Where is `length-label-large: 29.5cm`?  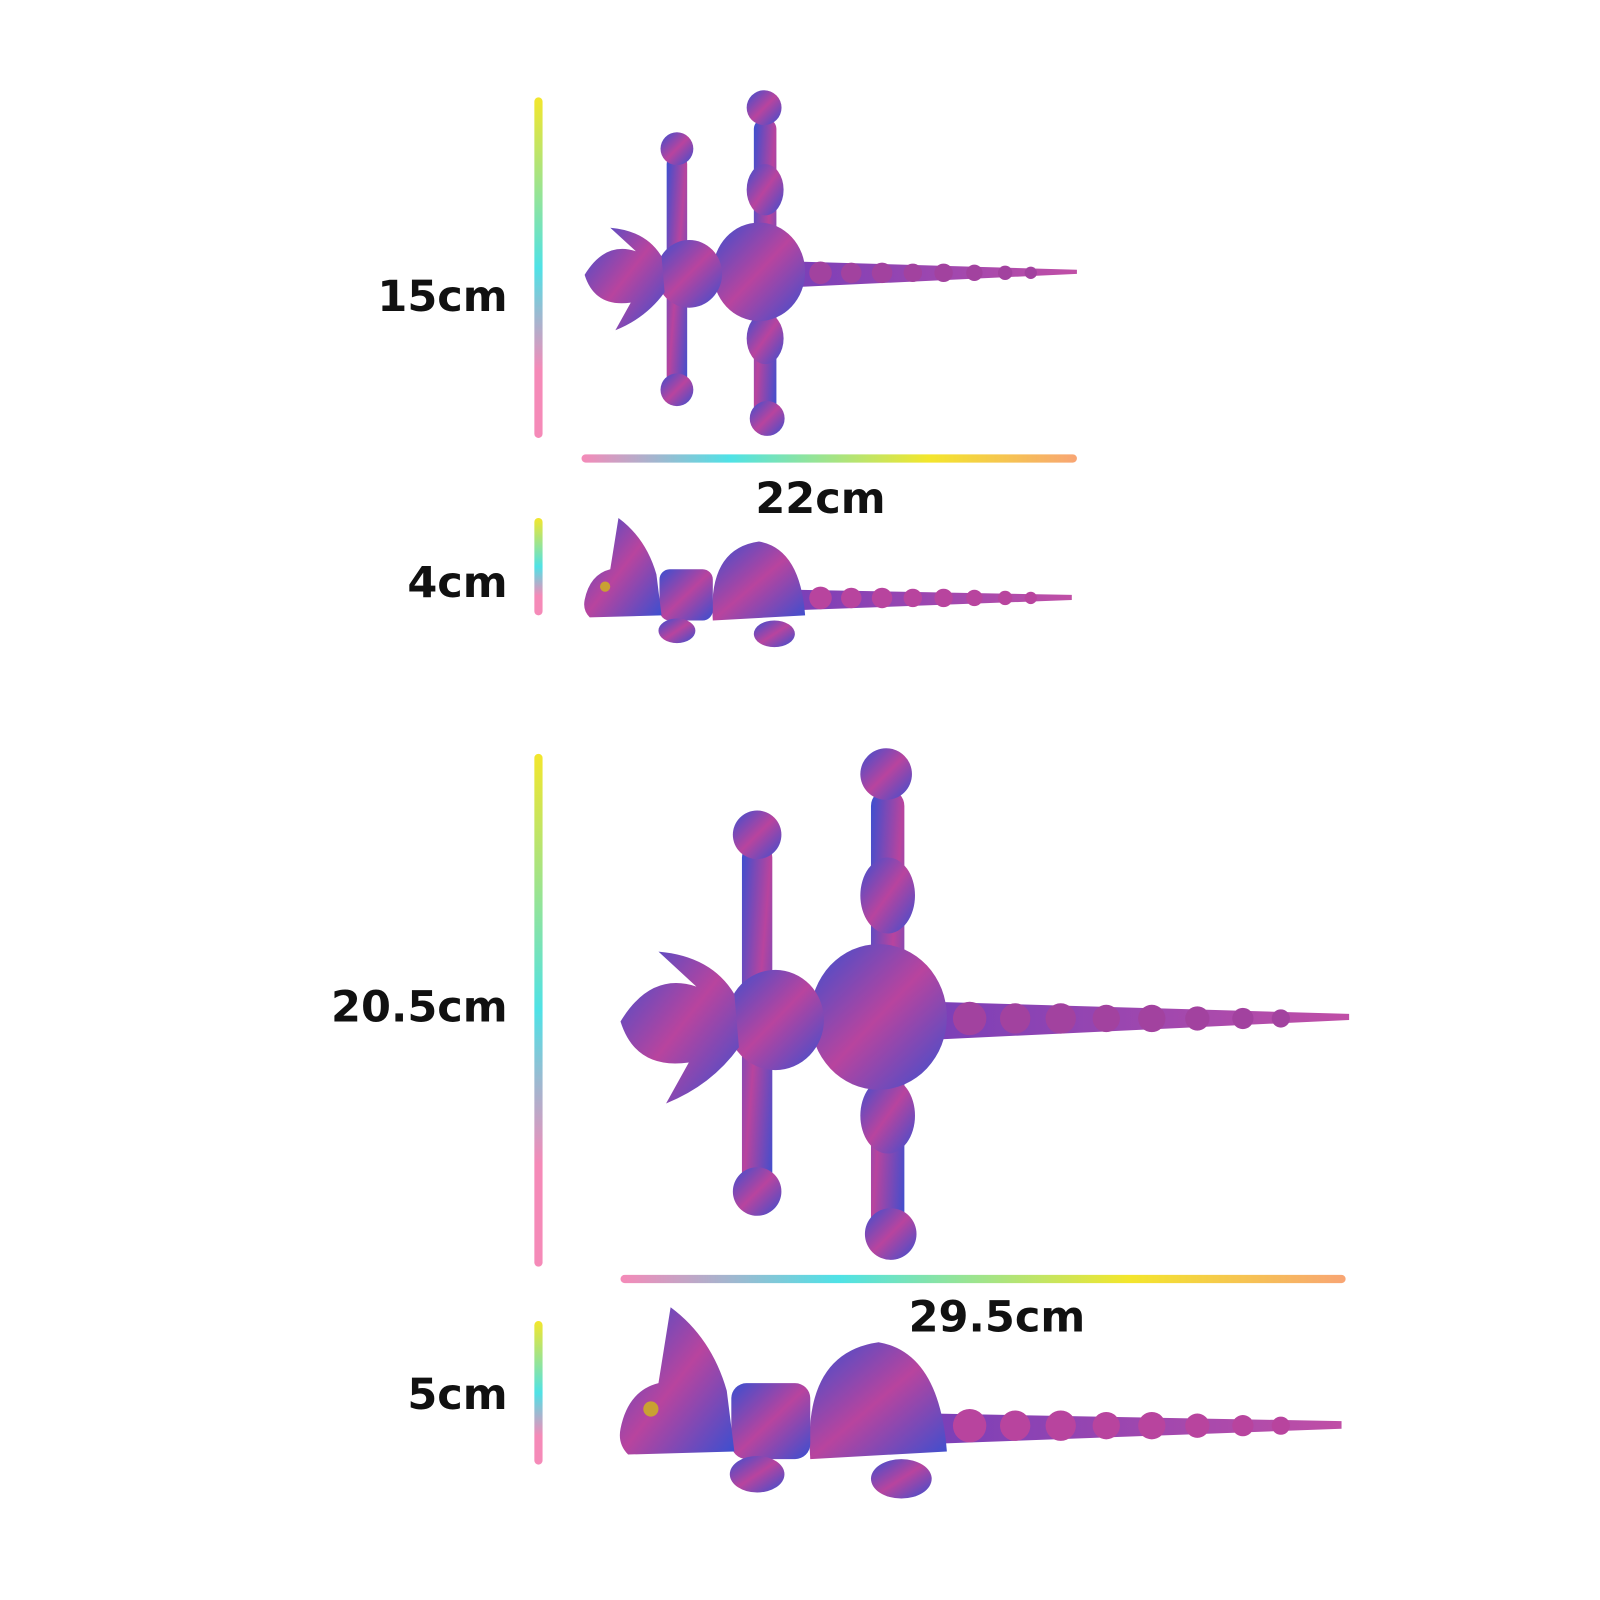 length-label-large: 29.5cm is located at coordinates (997, 1317).